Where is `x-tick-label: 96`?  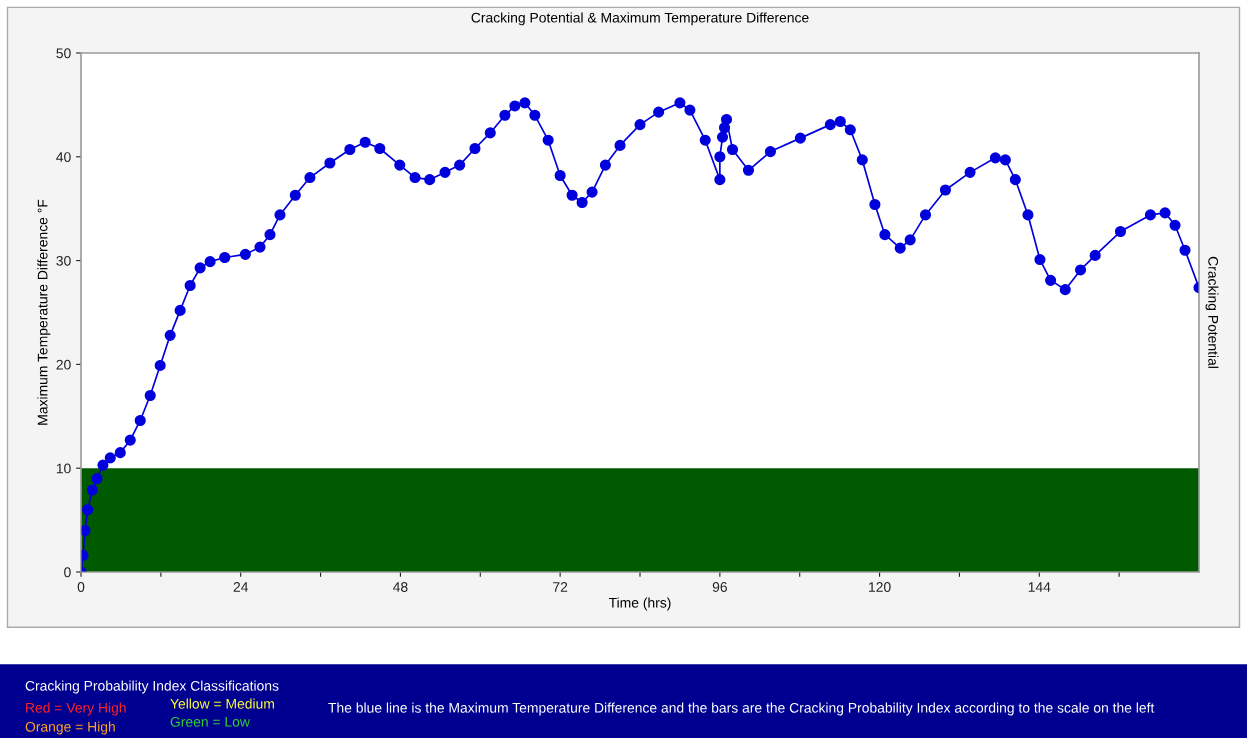 x-tick-label: 96 is located at coordinates (719, 587).